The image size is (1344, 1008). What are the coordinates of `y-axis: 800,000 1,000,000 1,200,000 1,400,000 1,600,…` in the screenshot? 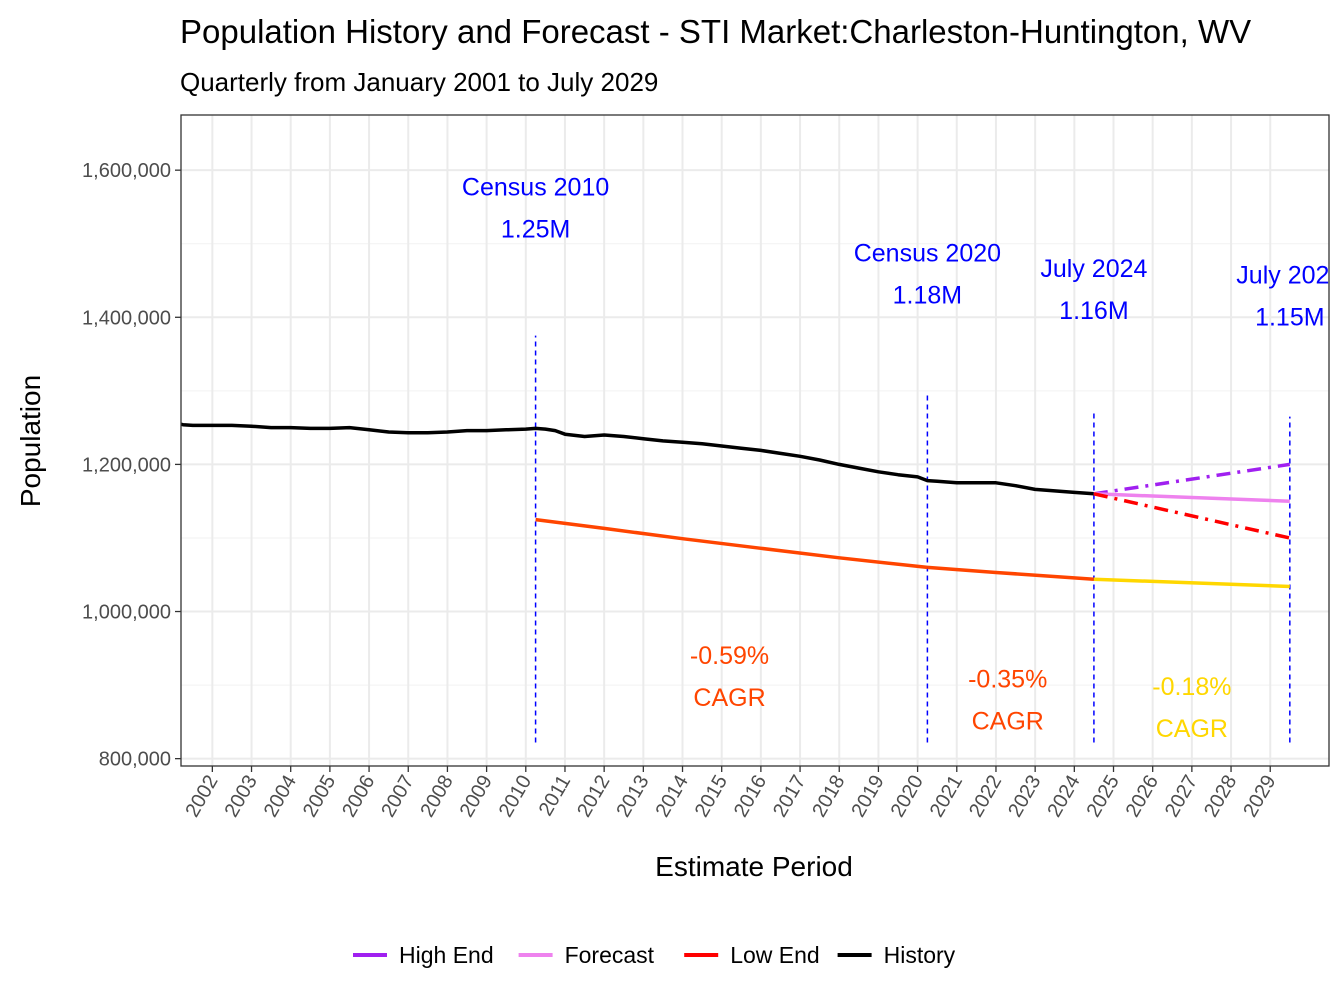 It's located at (131, 465).